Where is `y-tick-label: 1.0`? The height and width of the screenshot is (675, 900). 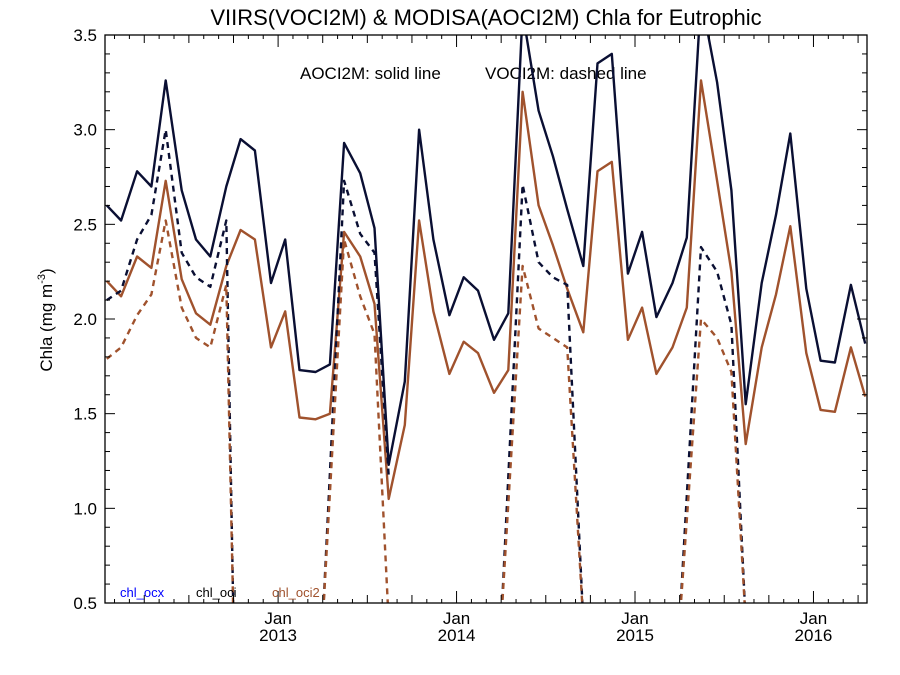
y-tick-label: 1.0 is located at coordinates (85, 508).